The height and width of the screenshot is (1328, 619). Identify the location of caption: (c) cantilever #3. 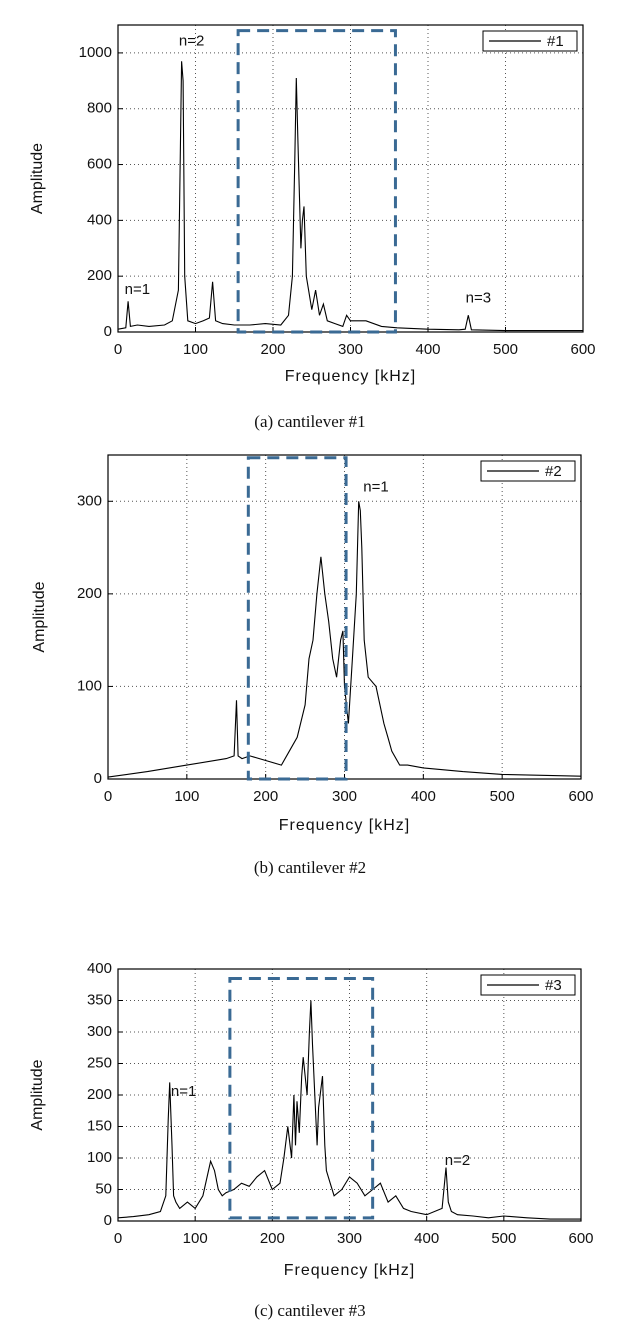
(309, 1310).